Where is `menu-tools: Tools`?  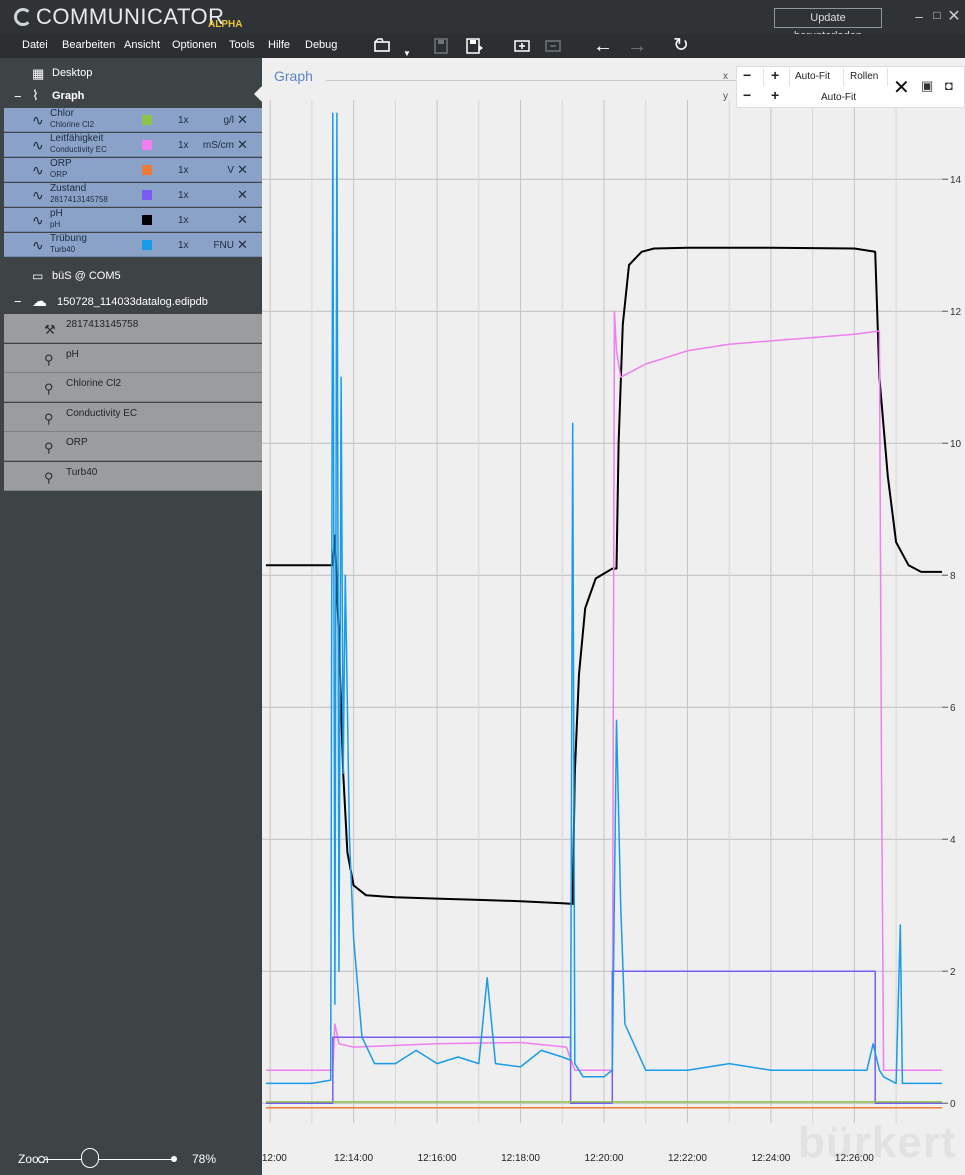
menu-tools: Tools is located at coordinates (242, 45).